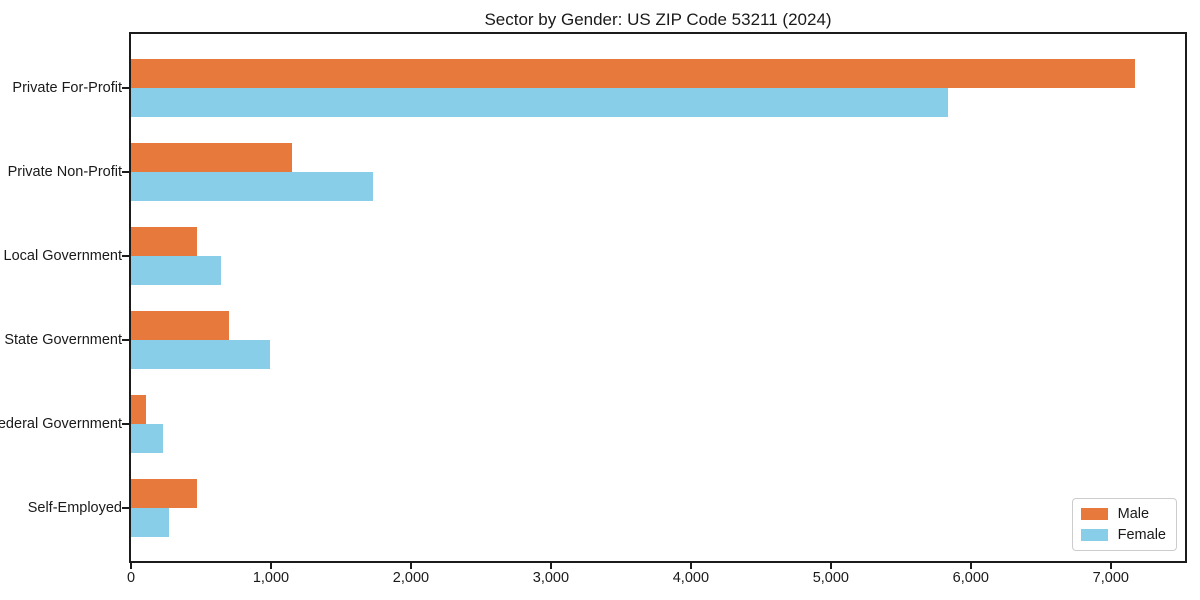 The height and width of the screenshot is (600, 1200). I want to click on x-tick-label: 2,000, so click(411, 578).